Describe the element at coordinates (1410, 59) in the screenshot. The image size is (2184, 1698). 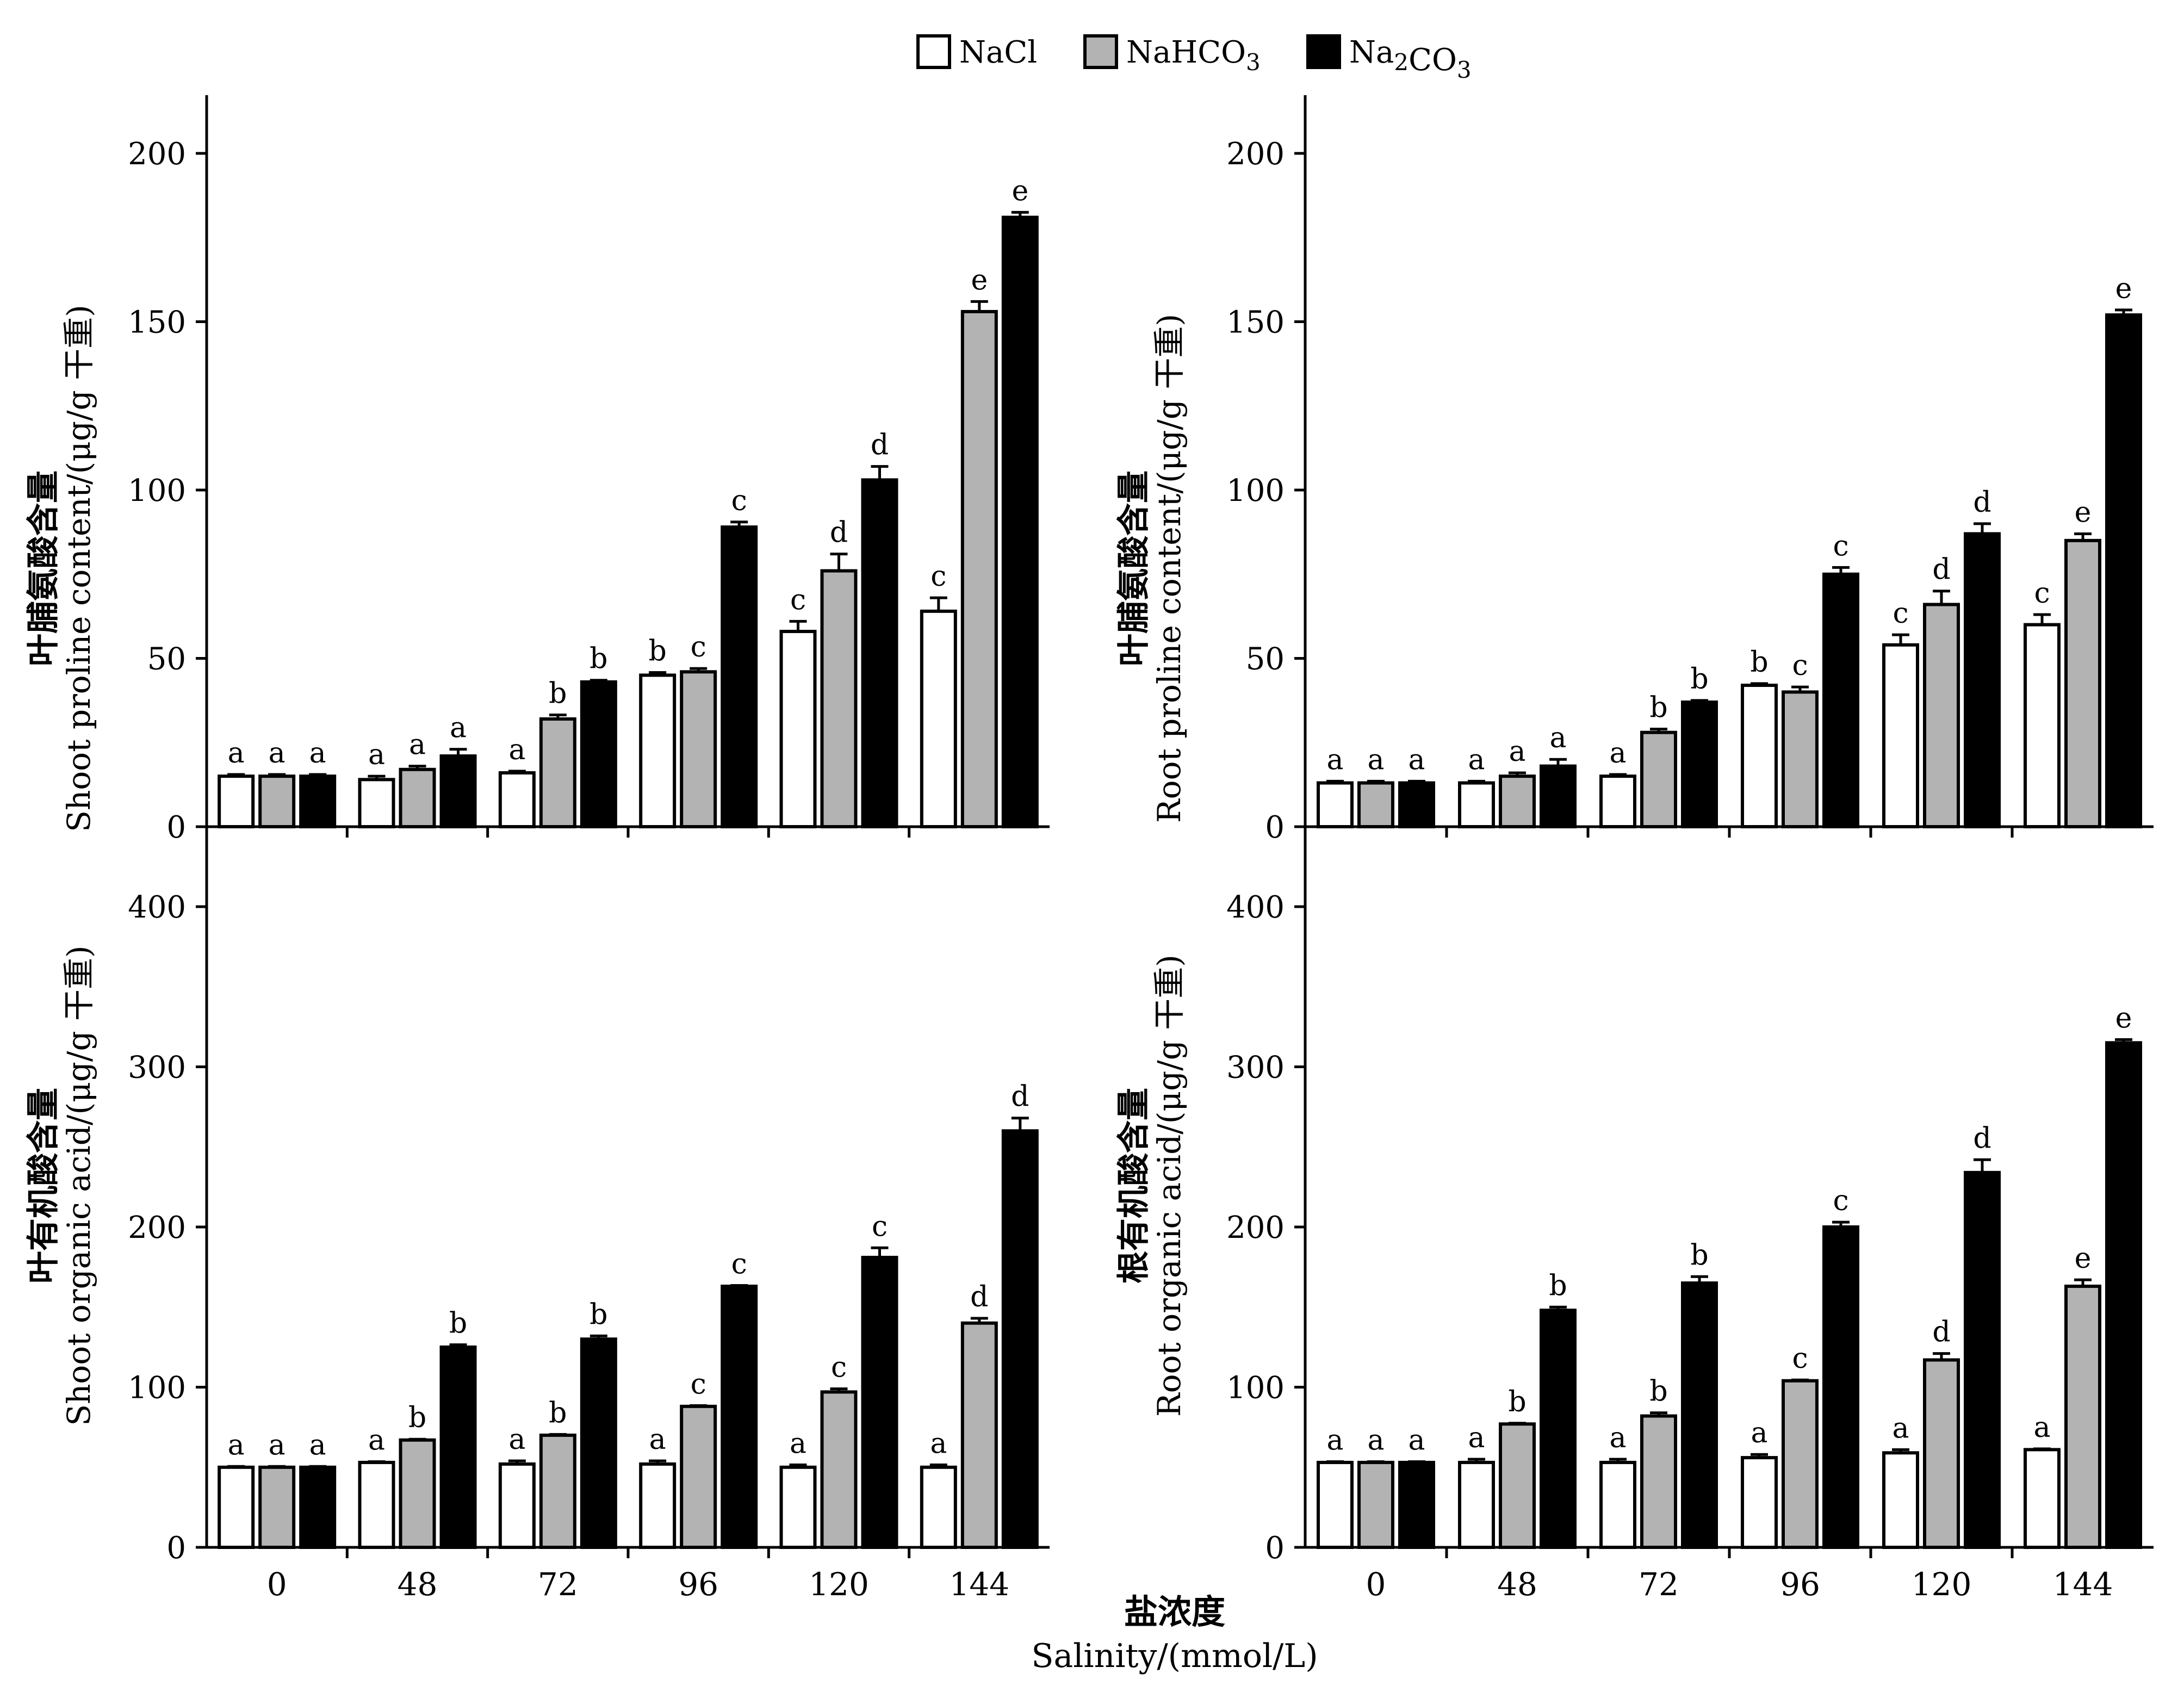
I see `legend-label: Na2CO3` at that location.